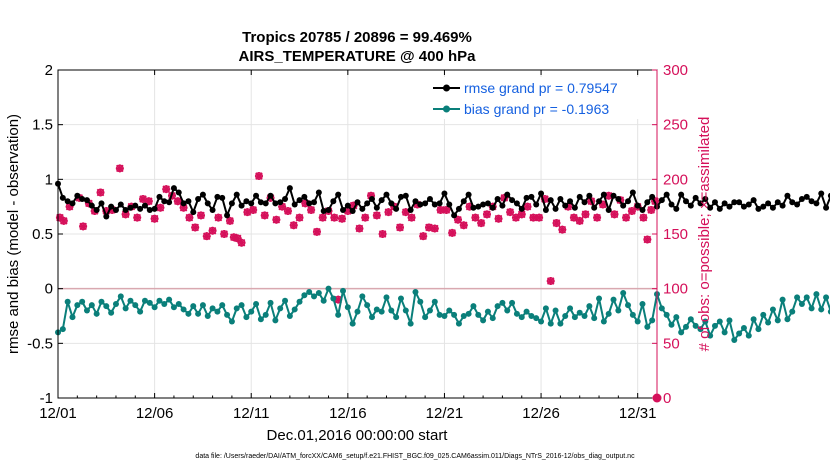  Describe the element at coordinates (675, 289) in the screenshot. I see `y-right-tick-label: 100` at that location.